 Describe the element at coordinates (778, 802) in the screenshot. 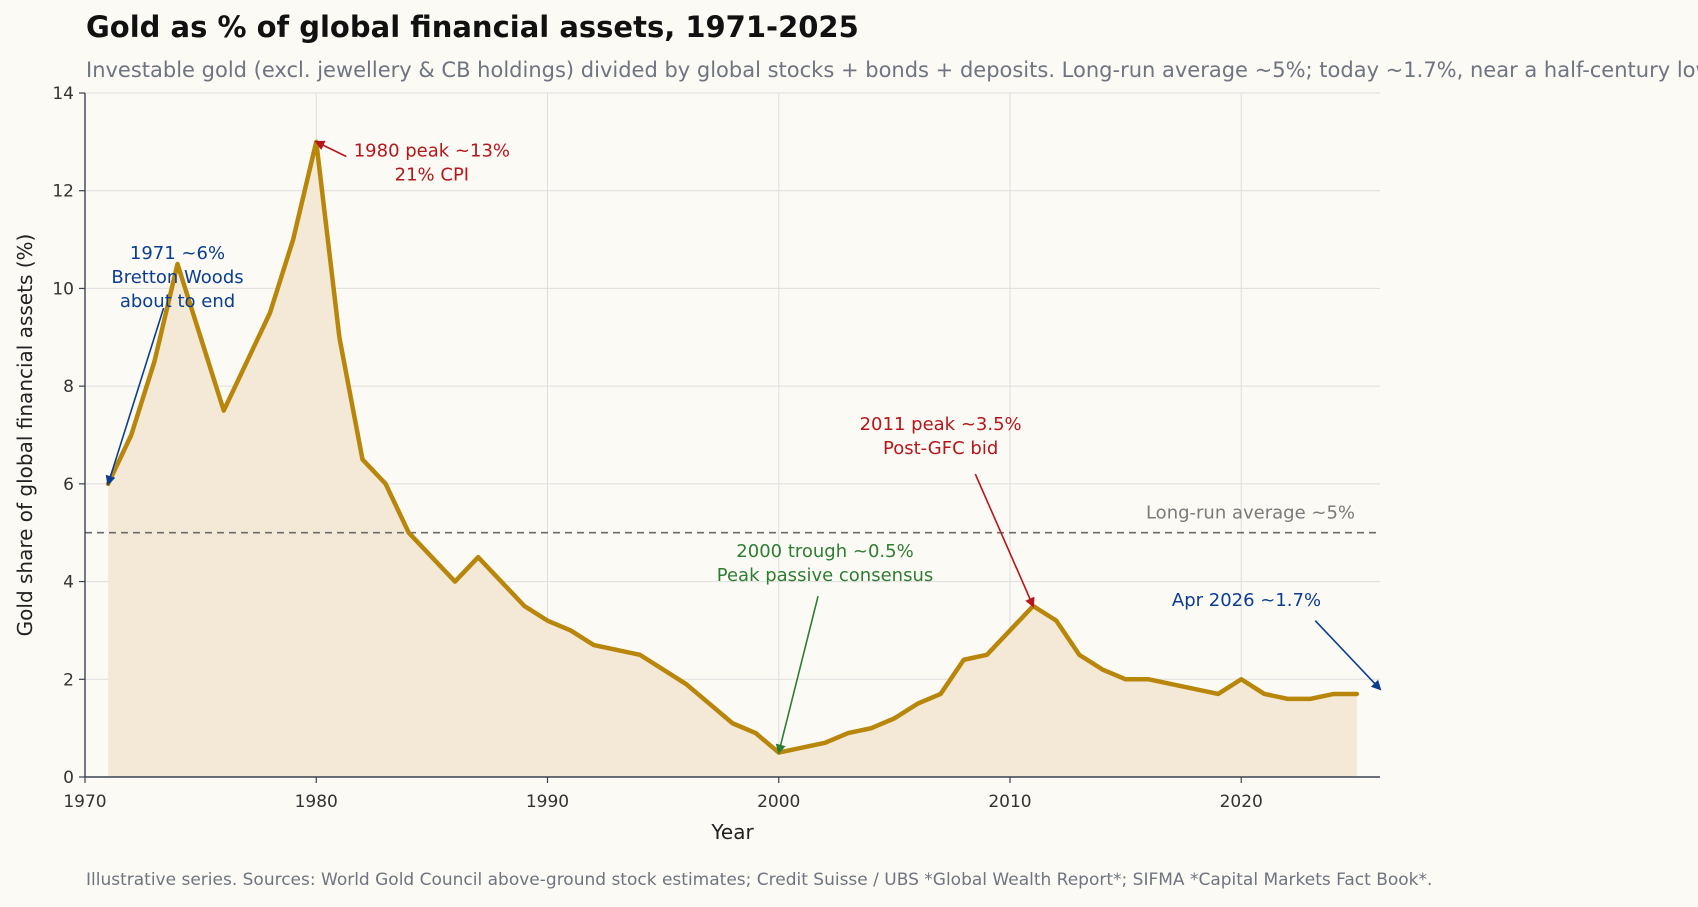

I see `x-tick-label: 2000` at that location.